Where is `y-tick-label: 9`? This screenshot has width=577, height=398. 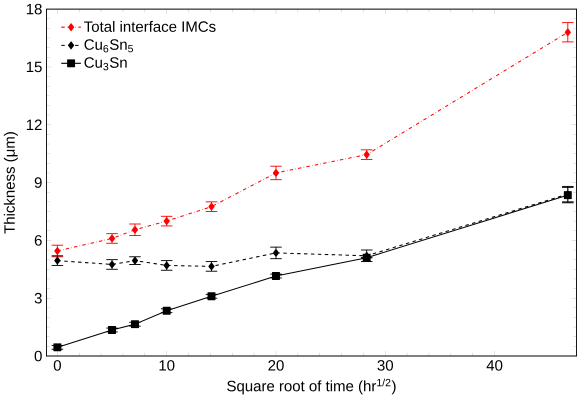
y-tick-label: 9 is located at coordinates (38, 182).